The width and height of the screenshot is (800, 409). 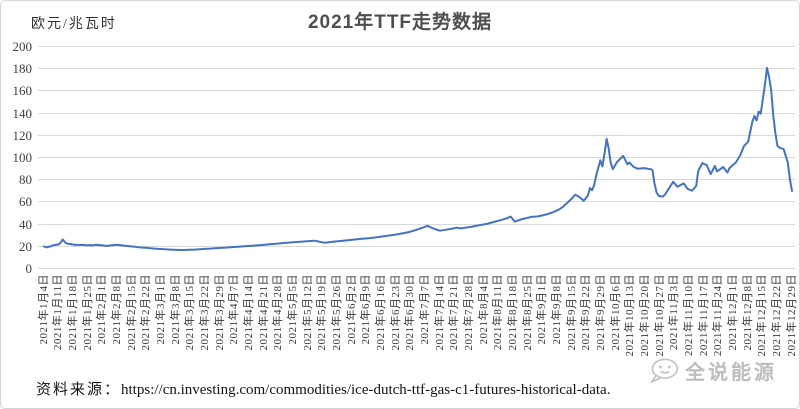 What do you see at coordinates (644, 315) in the screenshot?
I see `x-tick-label: 2021年10月20日` at bounding box center [644, 315].